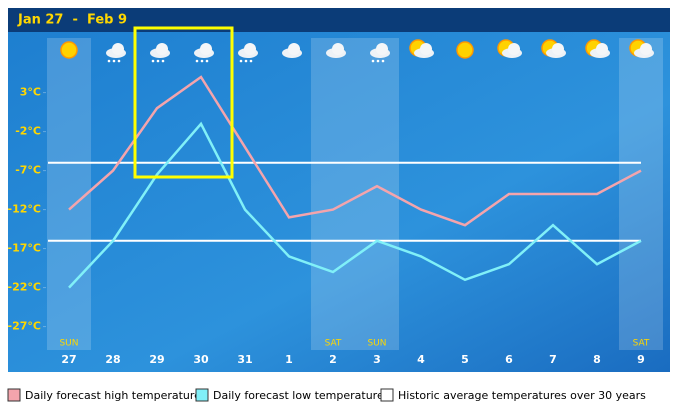  I want to click on y-tick-label: -7°C, so click(28, 170).